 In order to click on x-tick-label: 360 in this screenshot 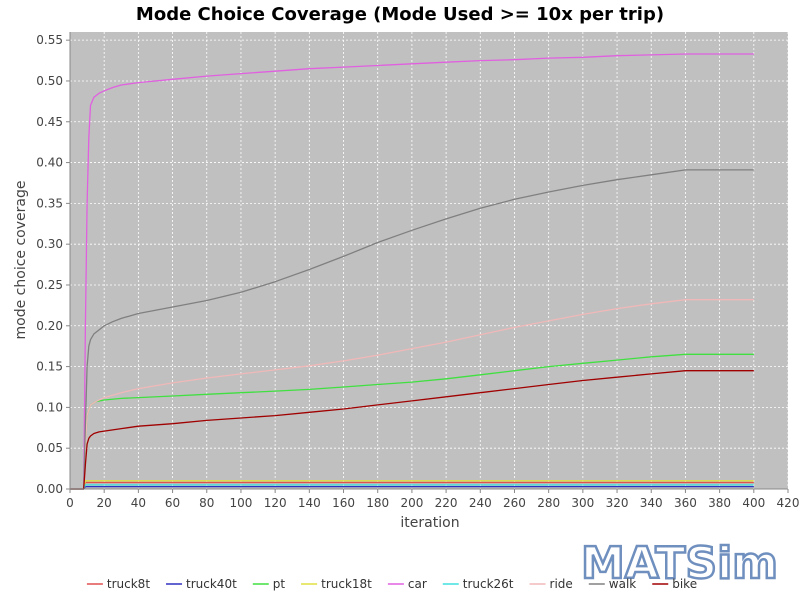, I will do `click(685, 503)`.